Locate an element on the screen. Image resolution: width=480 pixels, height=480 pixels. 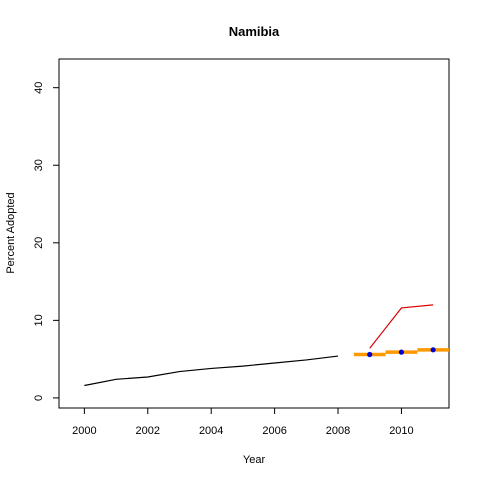
y-tick-label: 40 is located at coordinates (39, 88).